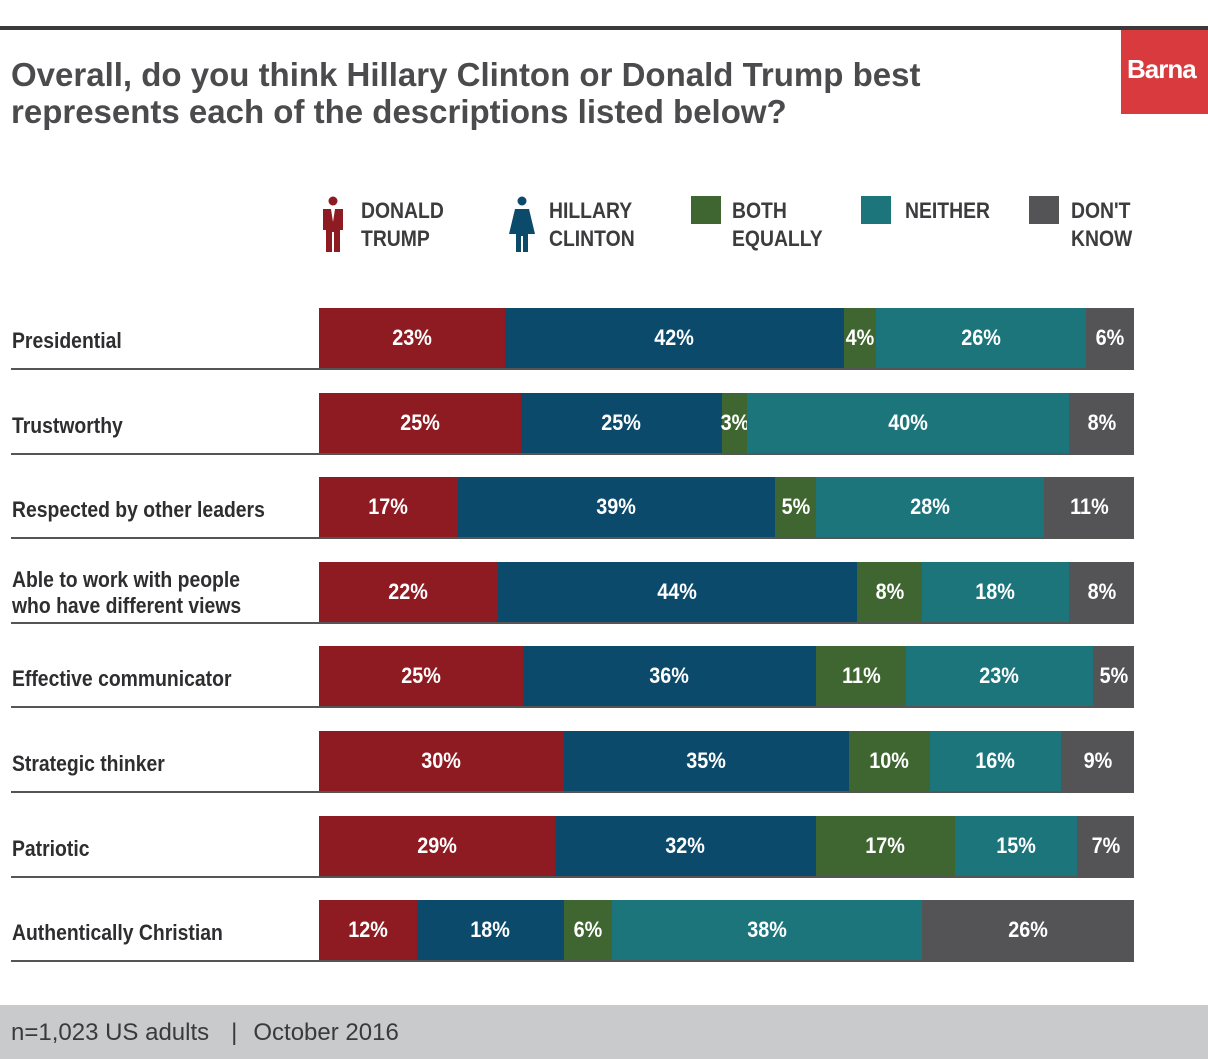 This screenshot has height=1059, width=1208. Describe the element at coordinates (441, 760) in the screenshot. I see `data-label: 30%` at that location.